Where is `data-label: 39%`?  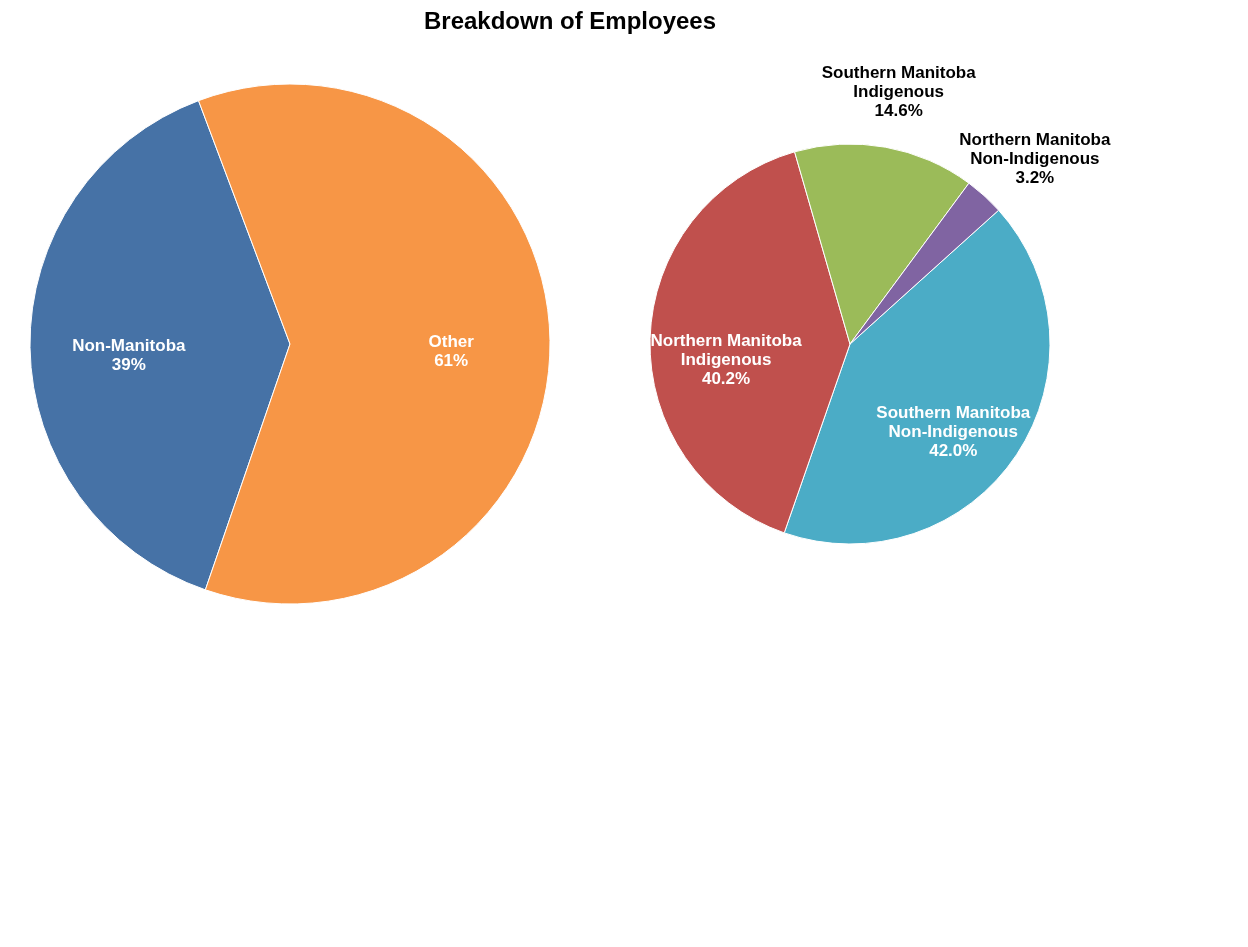
data-label: 39% is located at coordinates (128, 365).